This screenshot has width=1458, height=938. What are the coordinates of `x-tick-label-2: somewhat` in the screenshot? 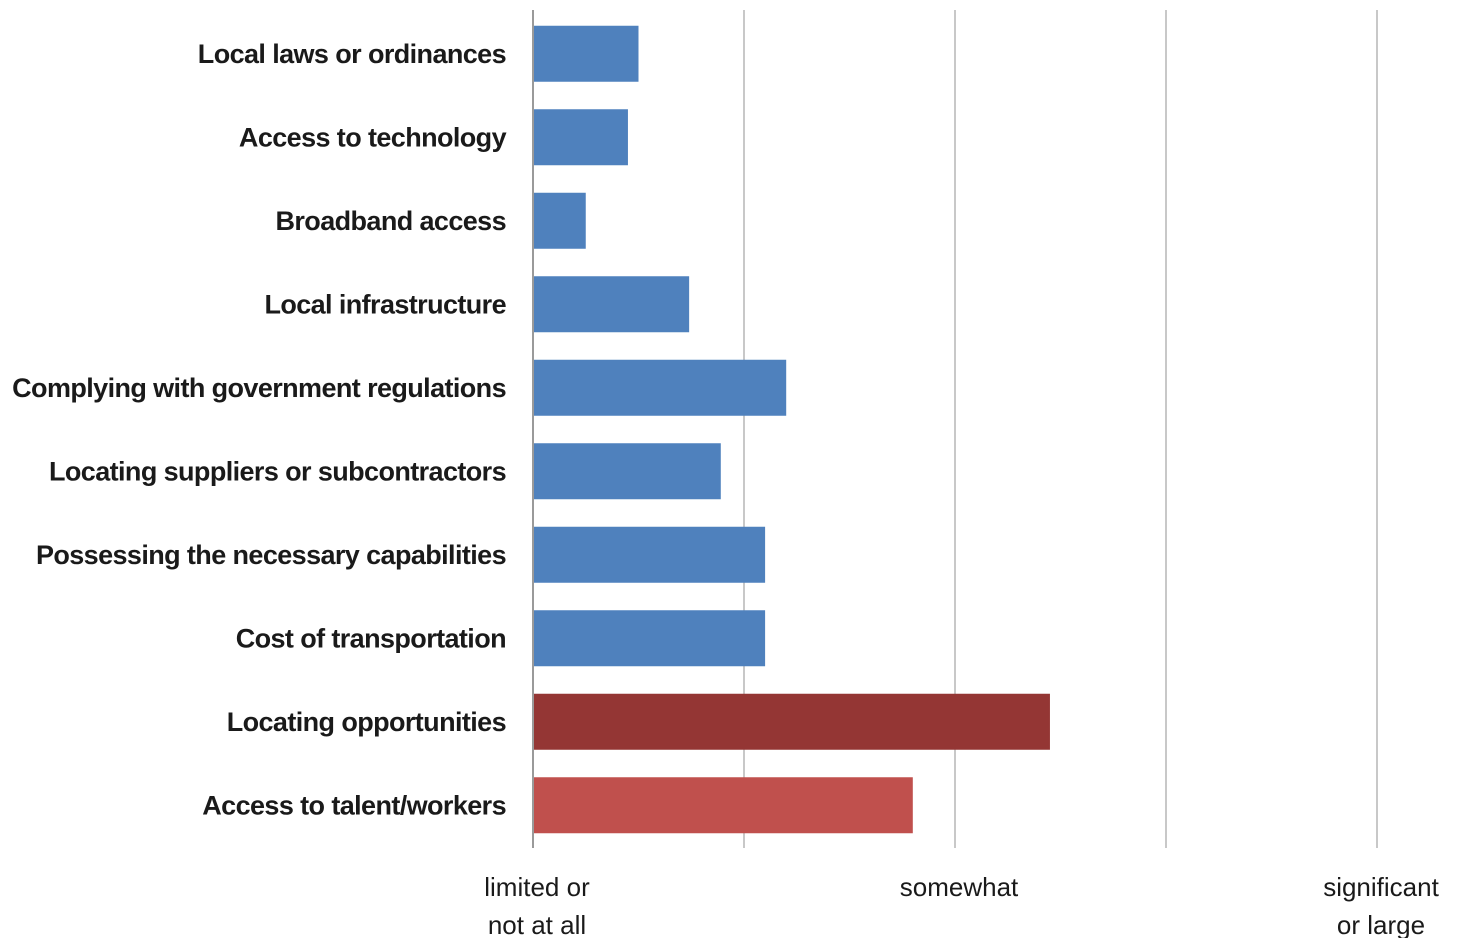 It's located at (959, 887).